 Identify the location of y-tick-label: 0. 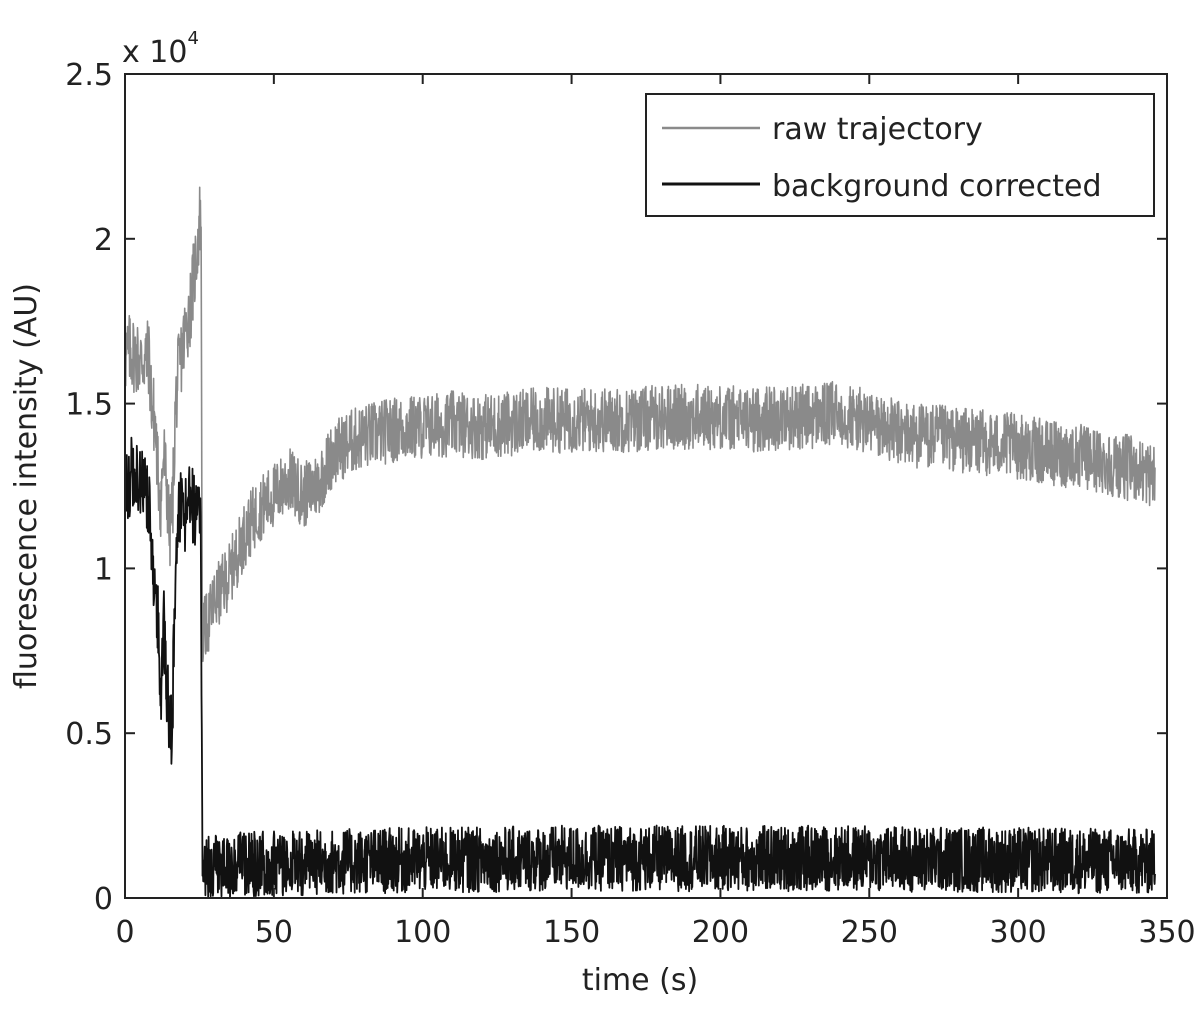
(103, 899).